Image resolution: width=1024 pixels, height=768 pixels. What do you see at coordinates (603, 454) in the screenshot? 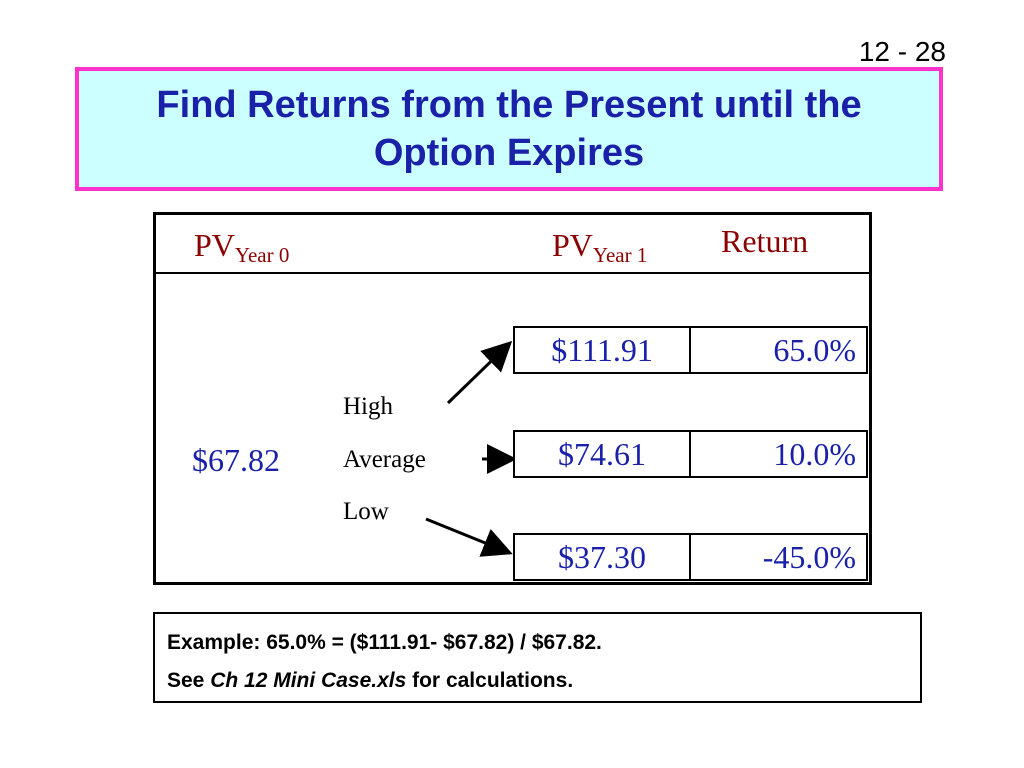
I see `row-average-pv: $74.61` at bounding box center [603, 454].